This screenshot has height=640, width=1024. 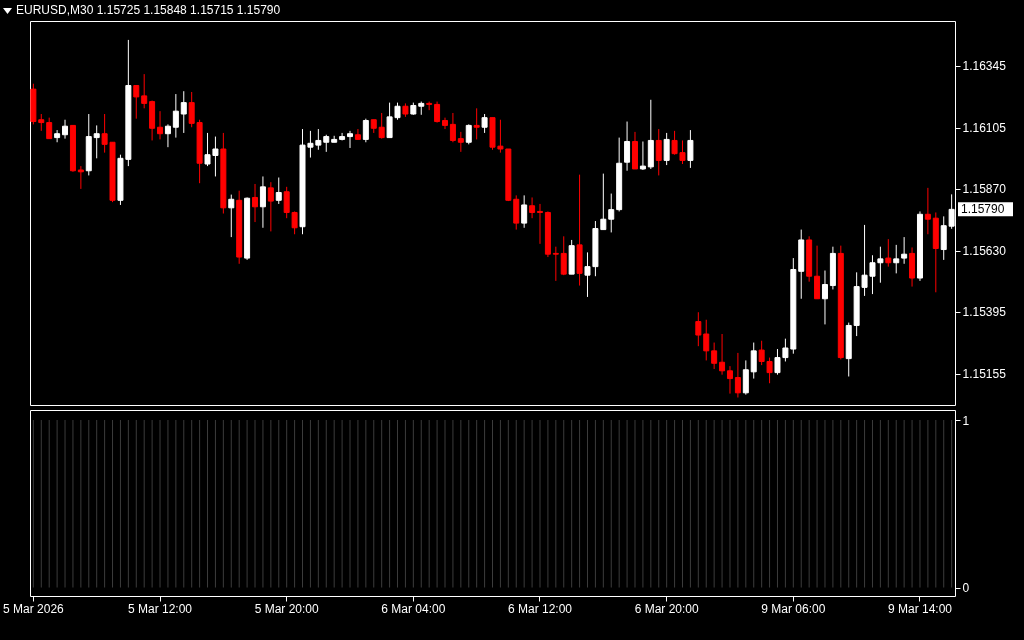 I want to click on y-tick-label: 1.15630, so click(x=984, y=251).